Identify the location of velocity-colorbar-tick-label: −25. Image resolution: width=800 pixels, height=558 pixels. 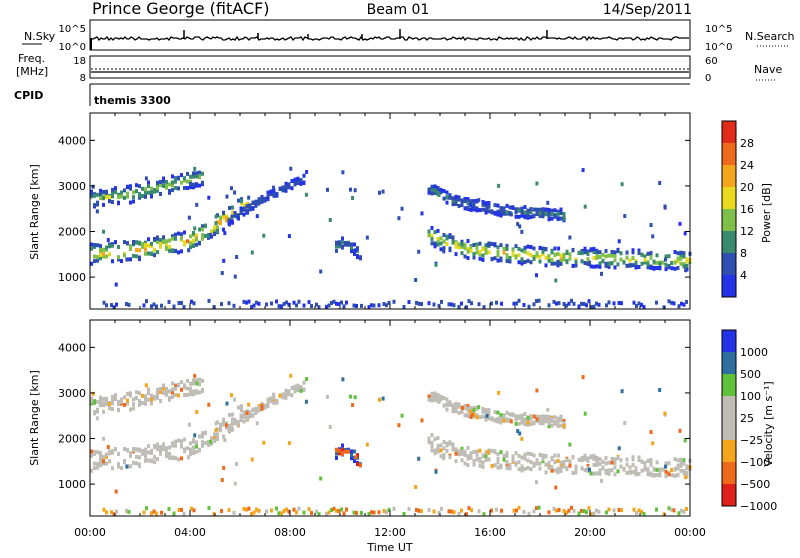
(751, 440).